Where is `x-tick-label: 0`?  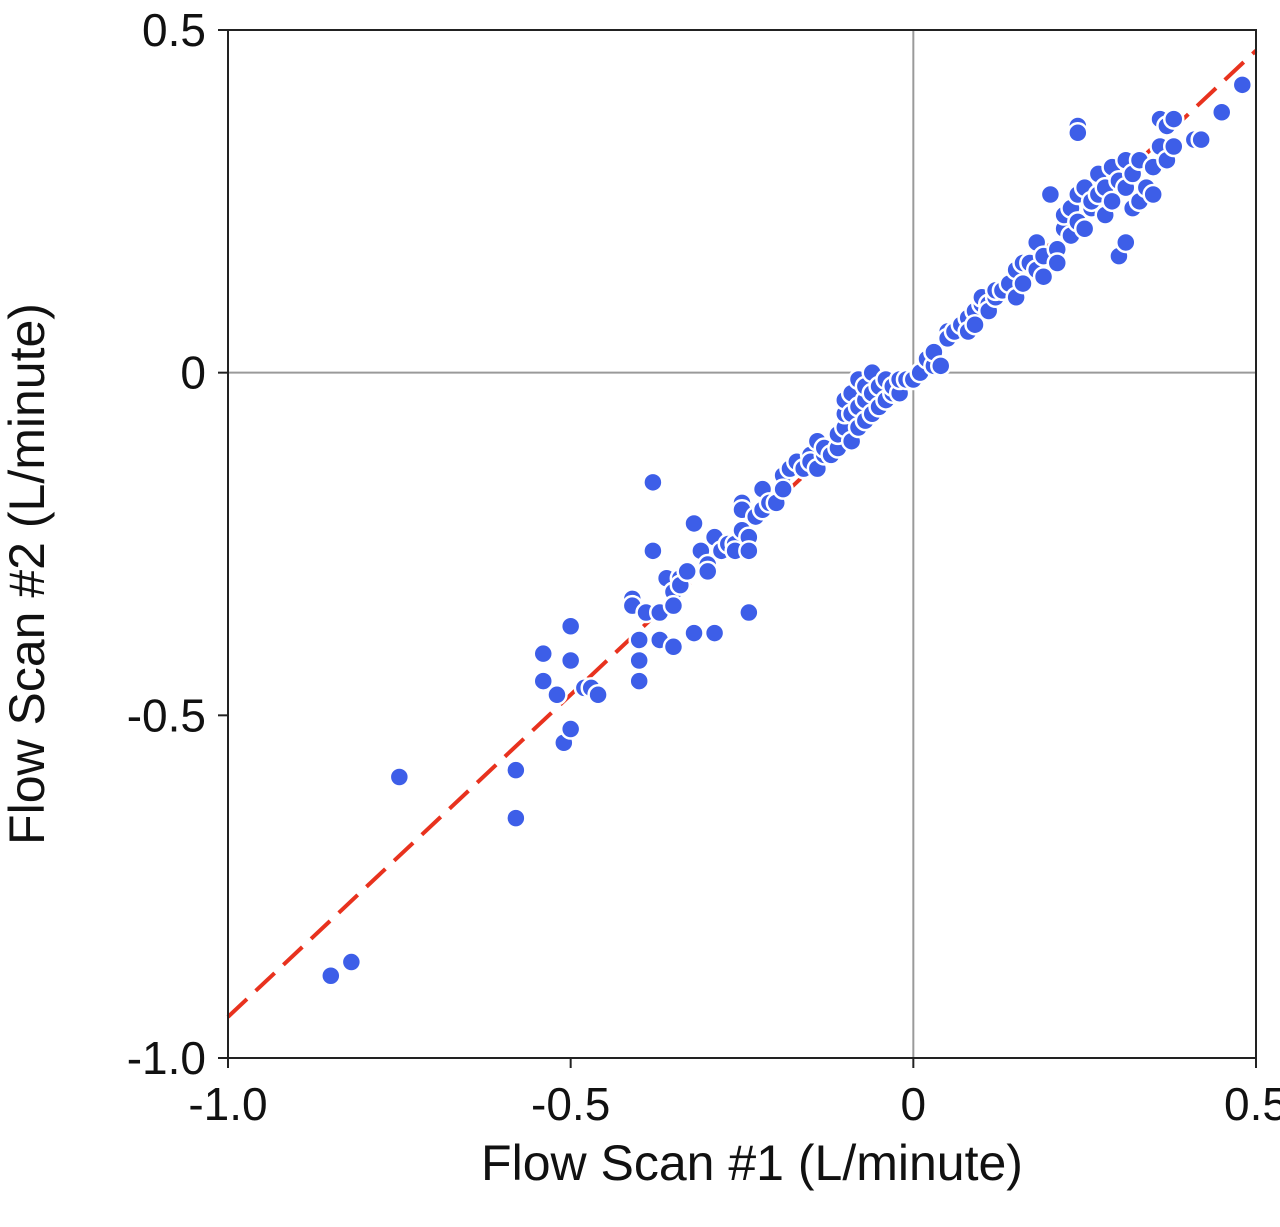 x-tick-label: 0 is located at coordinates (914, 1104).